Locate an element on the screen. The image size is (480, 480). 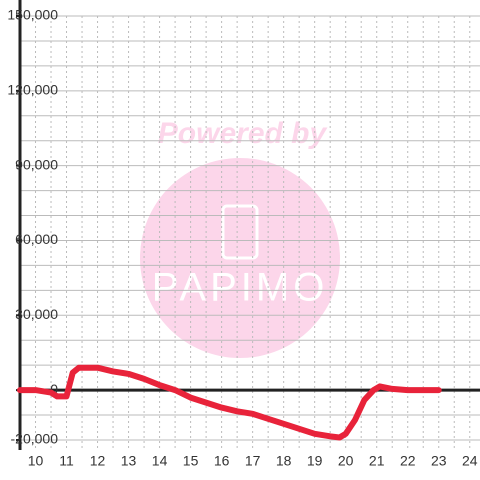
x-tick-label: 22 is located at coordinates (408, 461).